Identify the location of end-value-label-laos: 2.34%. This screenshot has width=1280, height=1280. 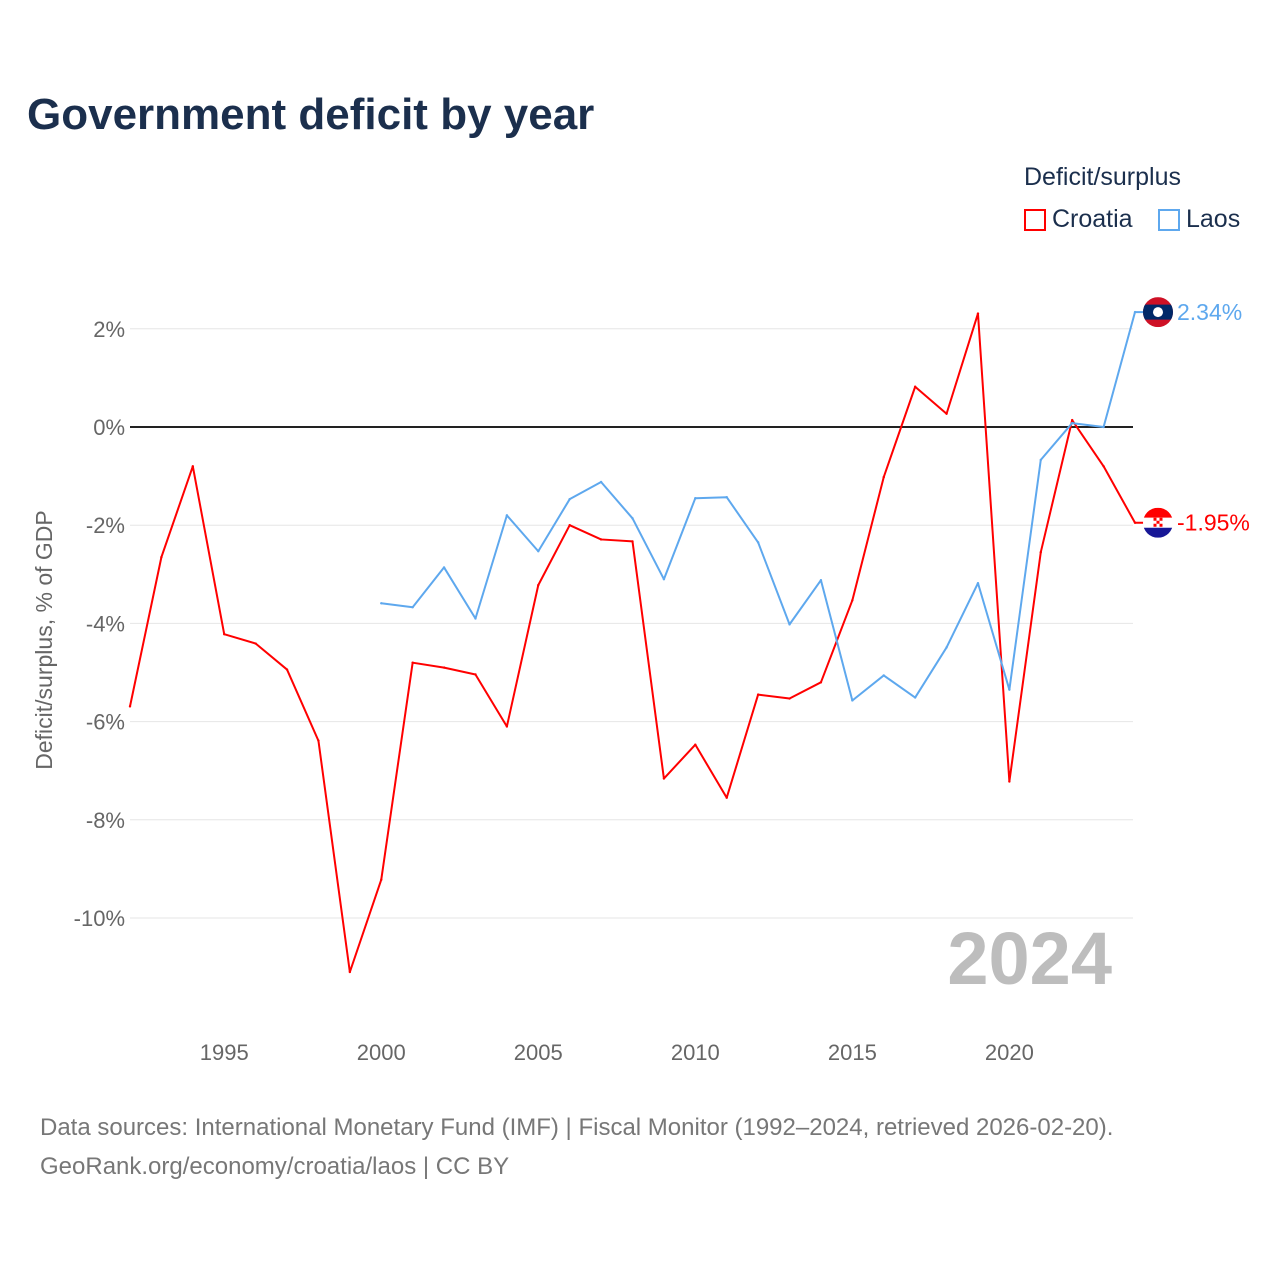
(1209, 312).